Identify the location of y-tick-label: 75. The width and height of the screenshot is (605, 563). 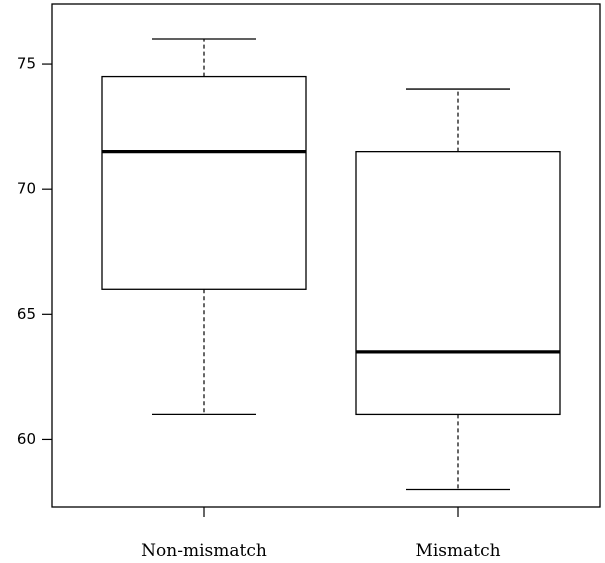
(26, 64).